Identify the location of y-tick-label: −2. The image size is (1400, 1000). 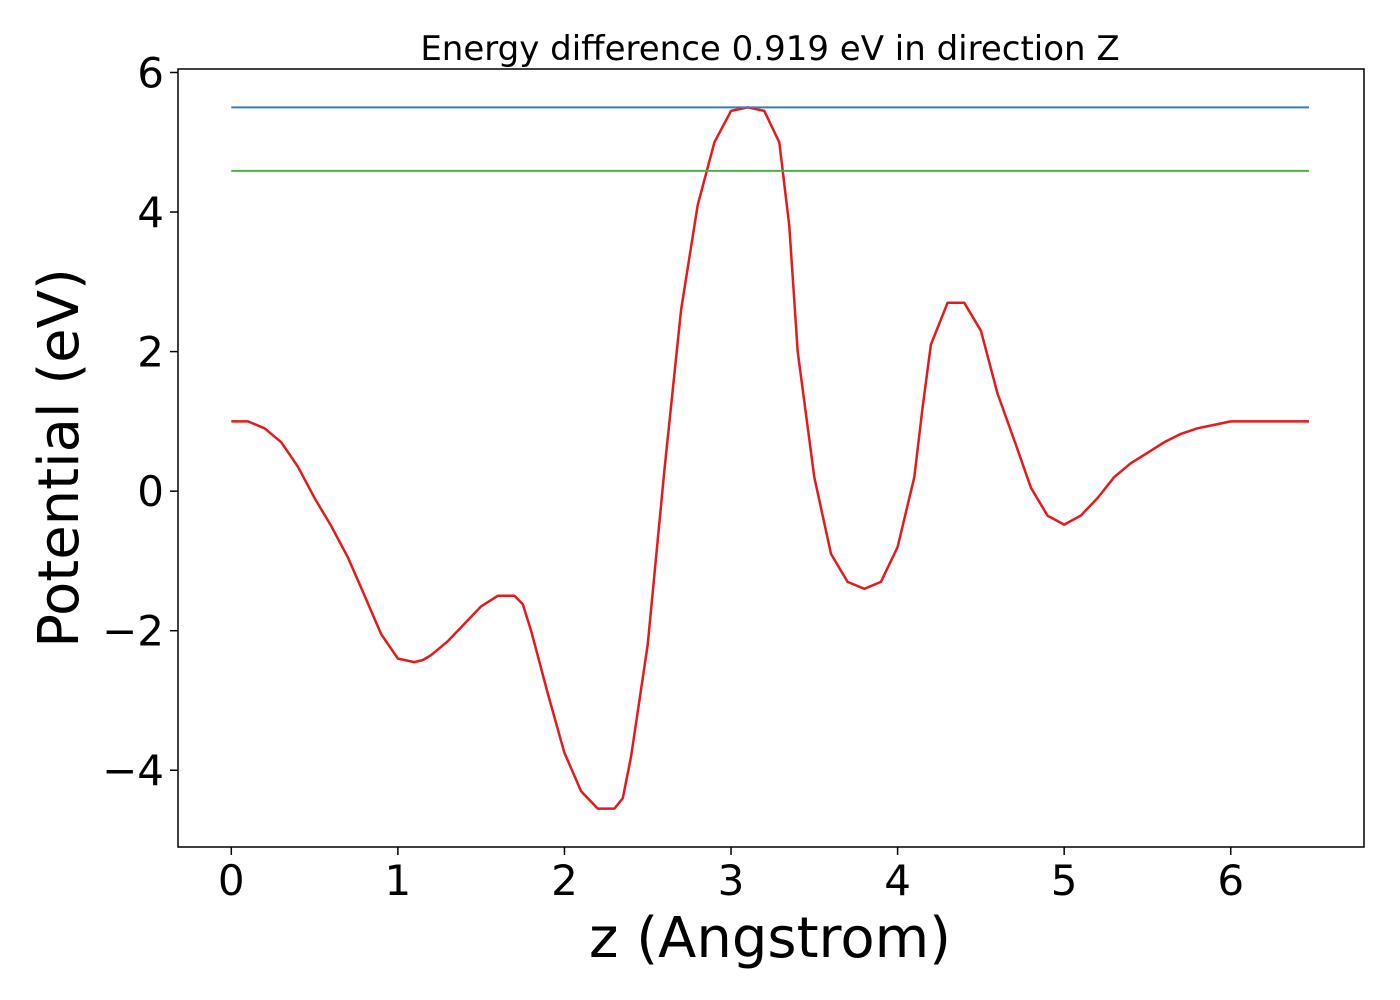
(133, 631).